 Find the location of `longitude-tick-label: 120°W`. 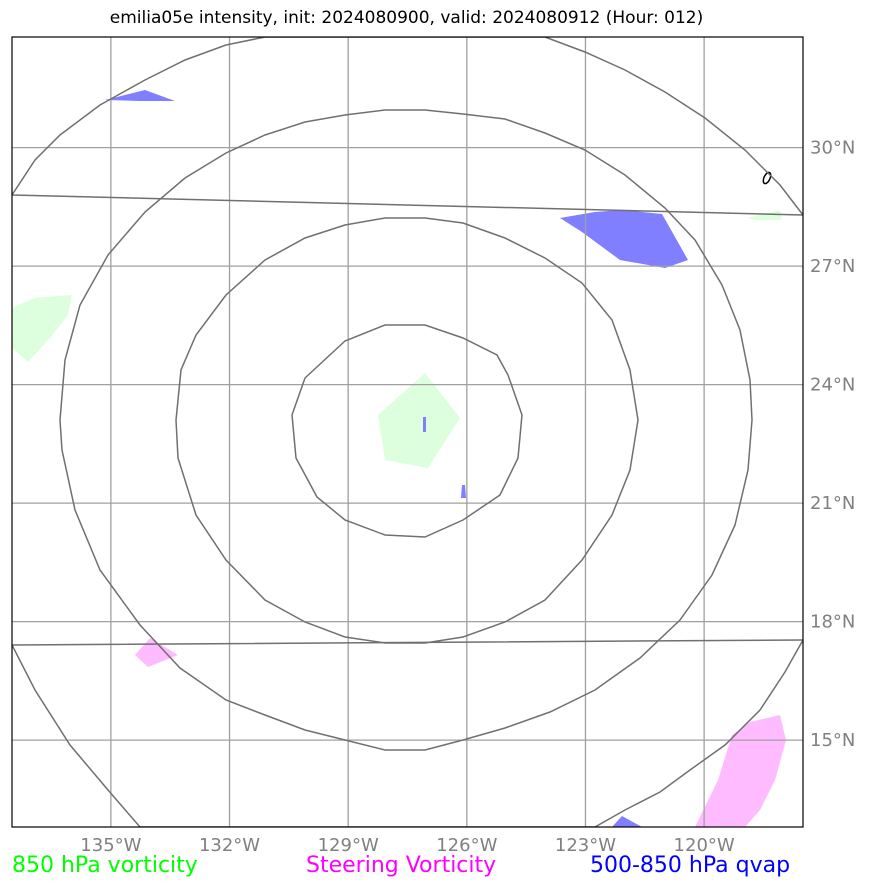

longitude-tick-label: 120°W is located at coordinates (704, 845).